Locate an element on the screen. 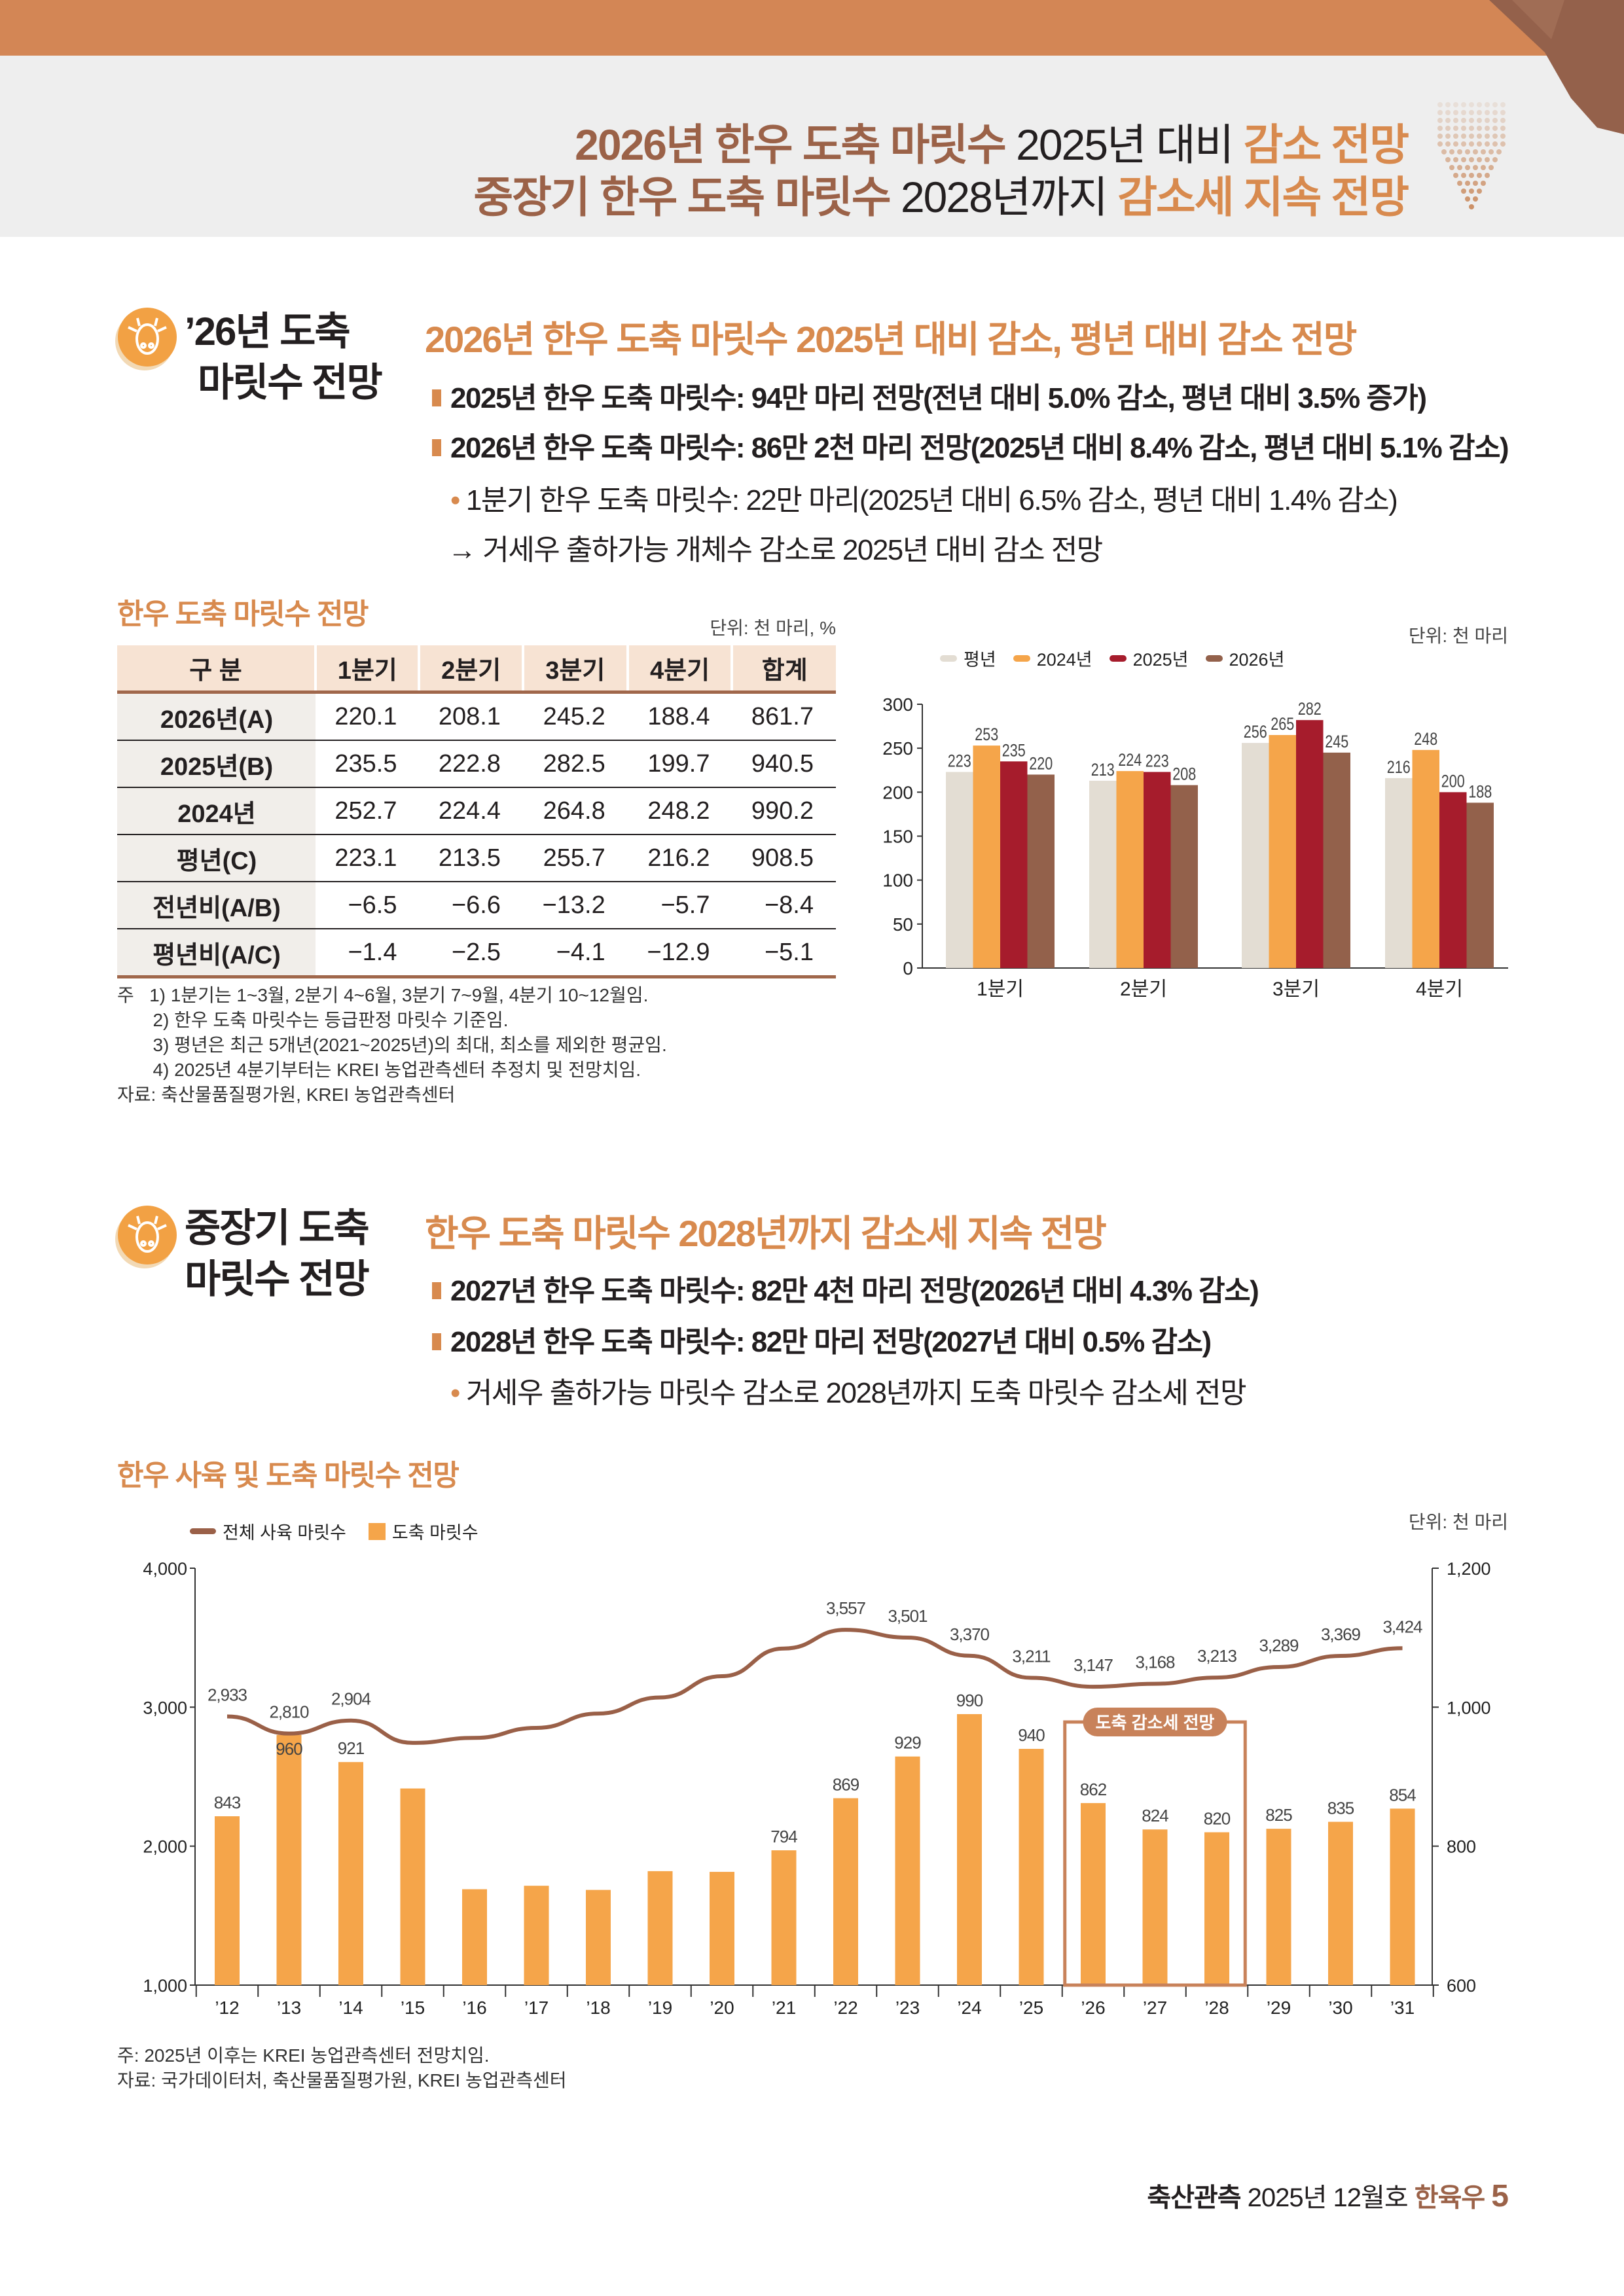 The width and height of the screenshot is (1624, 2296). page-footer: 축산관측 2025년 12월호 한육우 5 is located at coordinates (1328, 2196).